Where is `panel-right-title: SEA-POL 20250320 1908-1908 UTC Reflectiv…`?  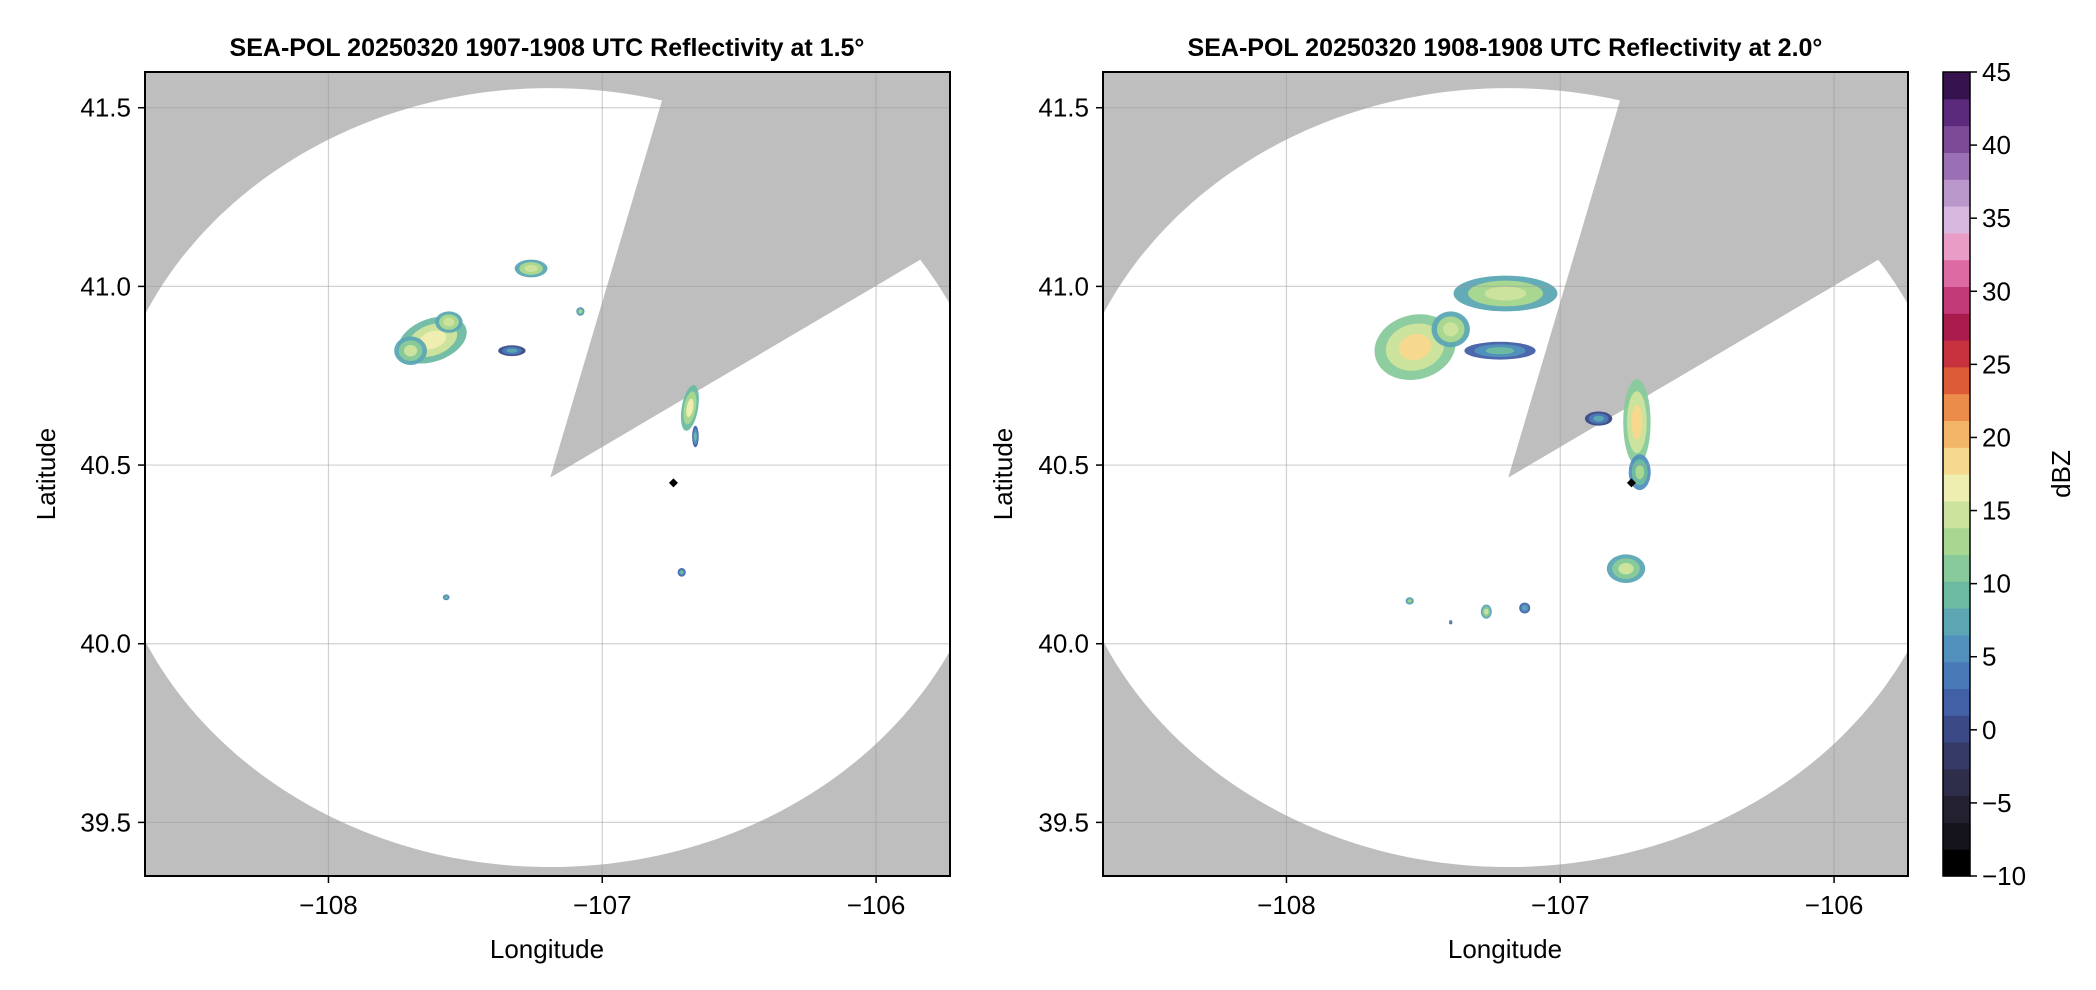 panel-right-title: SEA-POL 20250320 1908-1908 UTC Reflectiv… is located at coordinates (1505, 48).